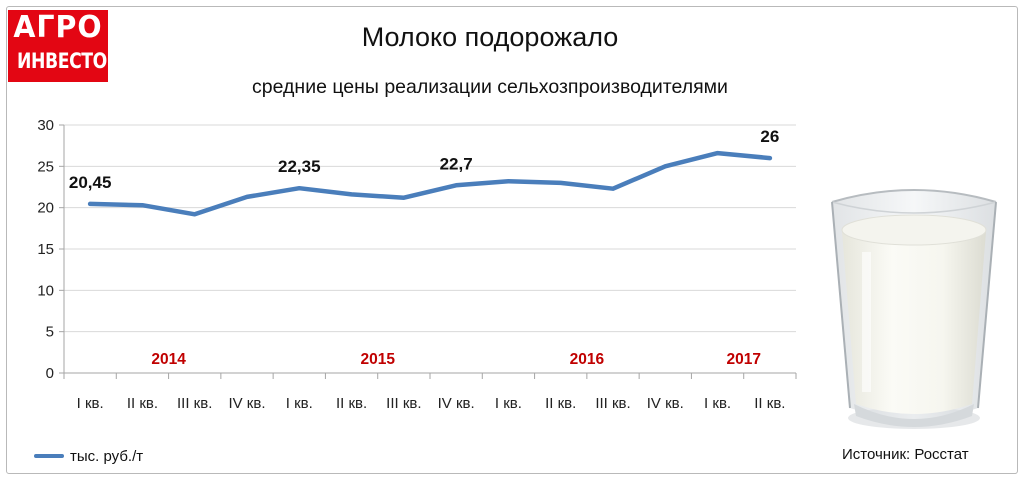 This screenshot has width=1024, height=480. I want to click on year-label: 2014, so click(168, 359).